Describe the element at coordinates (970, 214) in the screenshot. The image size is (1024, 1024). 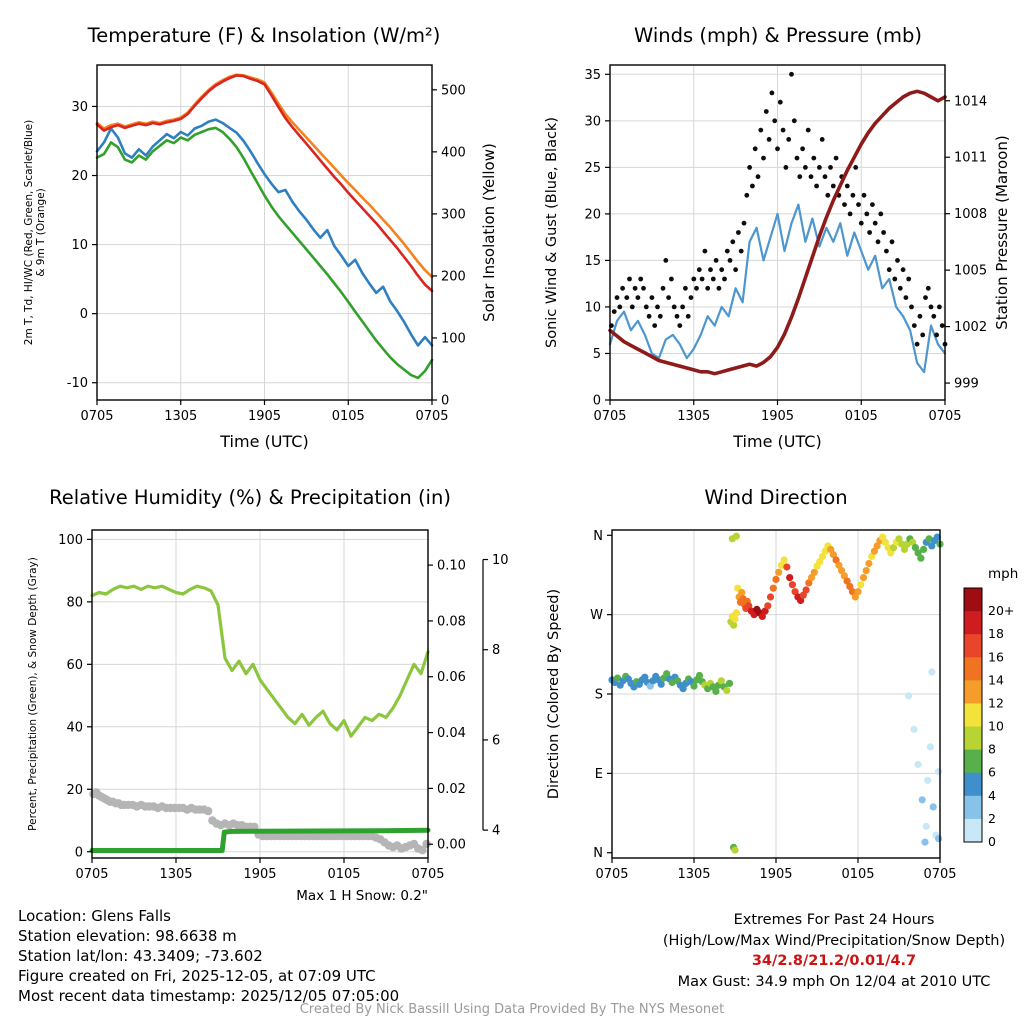
I see `svg-text: 1008` at that location.